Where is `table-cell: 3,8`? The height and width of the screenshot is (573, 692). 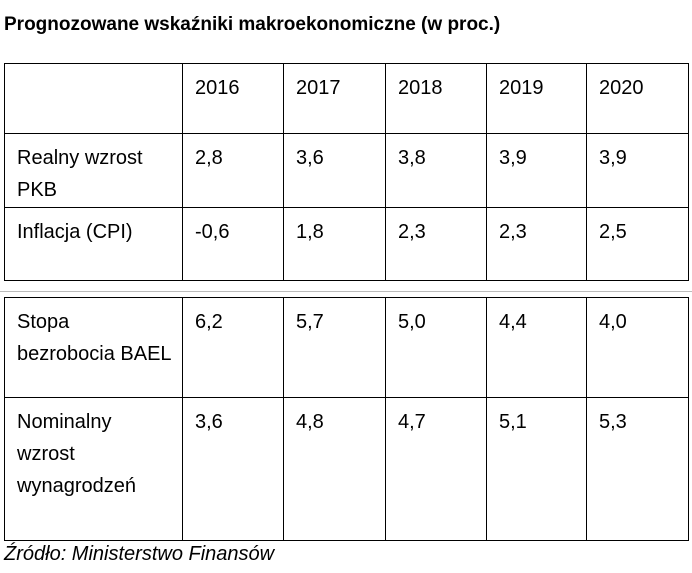
table-cell: 3,8 is located at coordinates (436, 170).